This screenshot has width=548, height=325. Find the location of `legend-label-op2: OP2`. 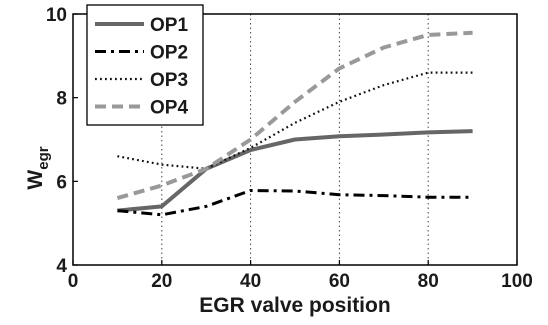

legend-label-op2: OP2 is located at coordinates (169, 53).